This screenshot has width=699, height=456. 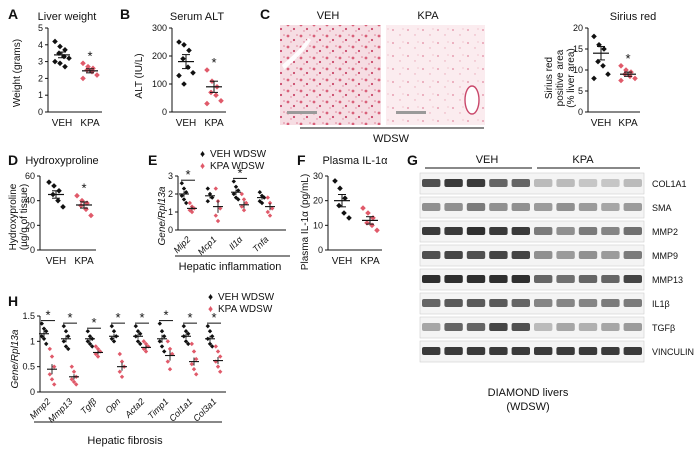 I want to click on y-tick-label: 0, so click(x=320, y=250).